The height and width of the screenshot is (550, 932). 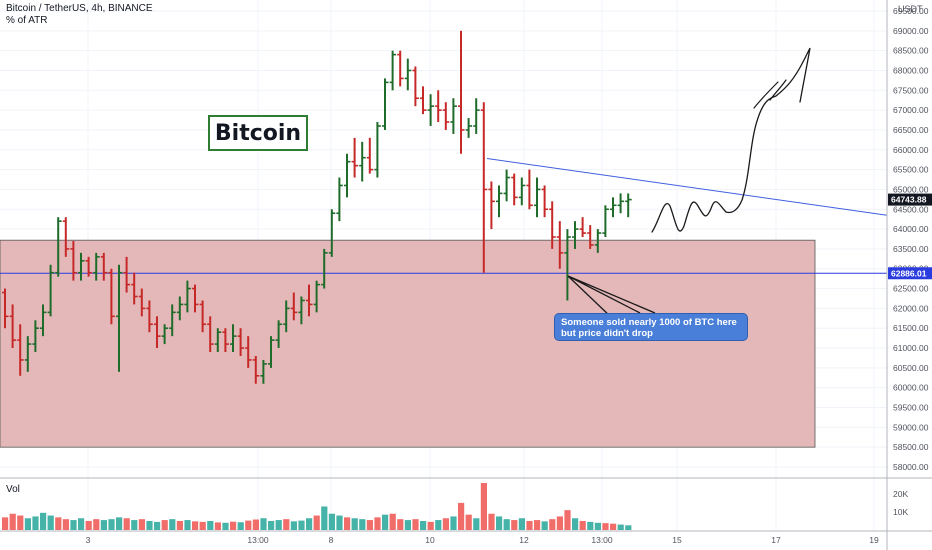 I want to click on callout-arrow, so click(x=611, y=297).